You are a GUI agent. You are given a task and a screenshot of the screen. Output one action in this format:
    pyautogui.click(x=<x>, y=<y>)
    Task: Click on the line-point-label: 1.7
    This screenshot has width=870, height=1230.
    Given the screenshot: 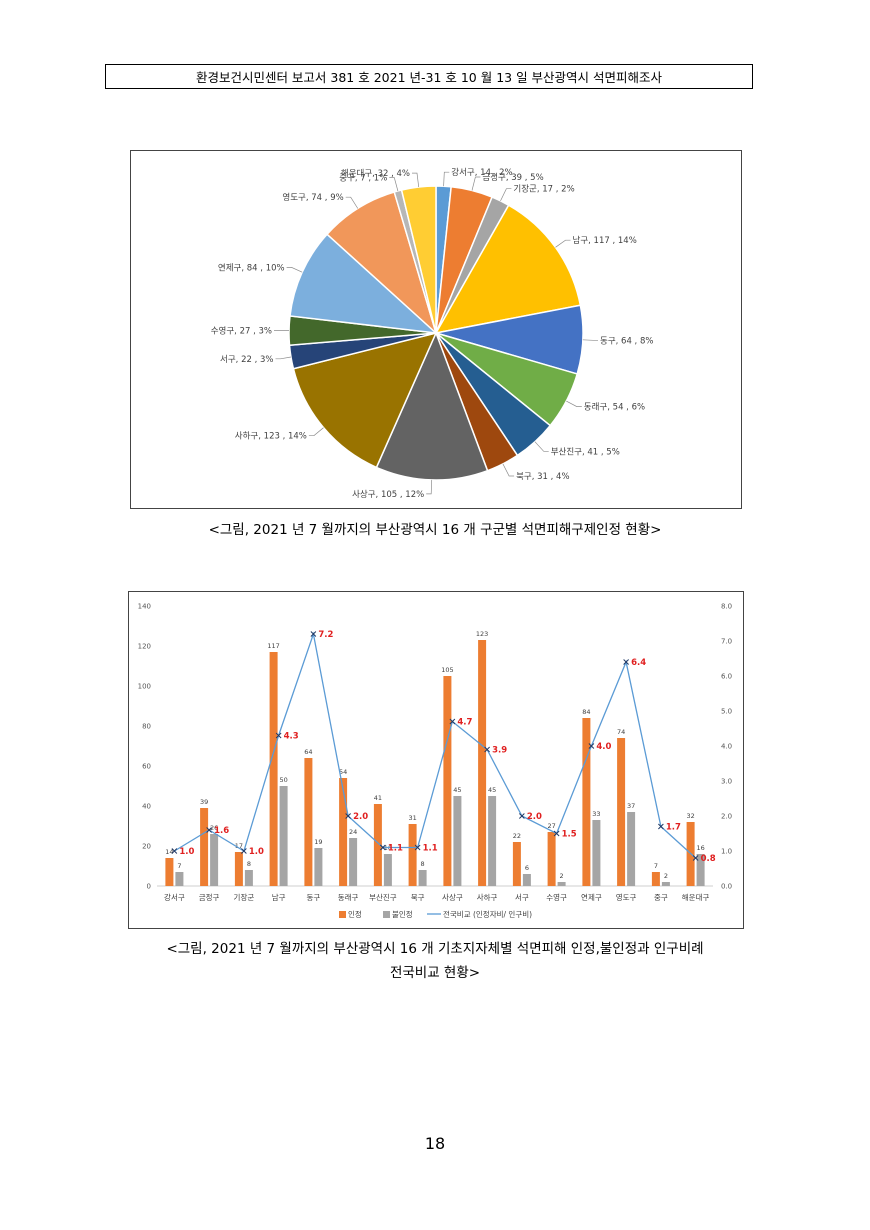 What is the action you would take?
    pyautogui.click(x=673, y=828)
    